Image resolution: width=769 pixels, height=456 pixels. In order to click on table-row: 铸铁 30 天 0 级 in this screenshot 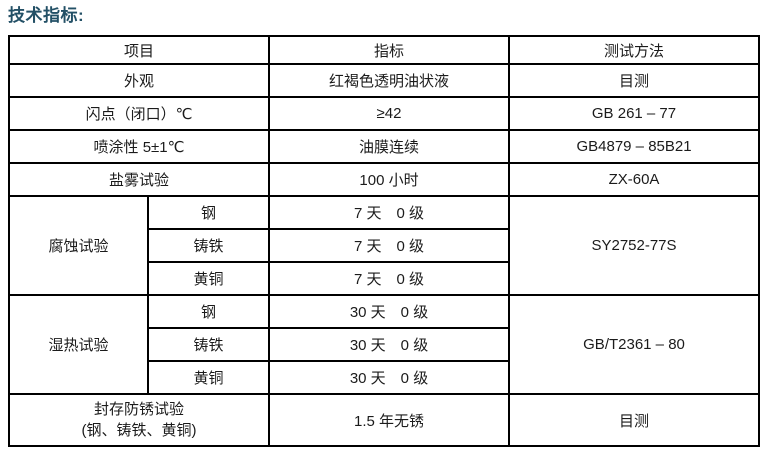, I will do `click(384, 344)`.